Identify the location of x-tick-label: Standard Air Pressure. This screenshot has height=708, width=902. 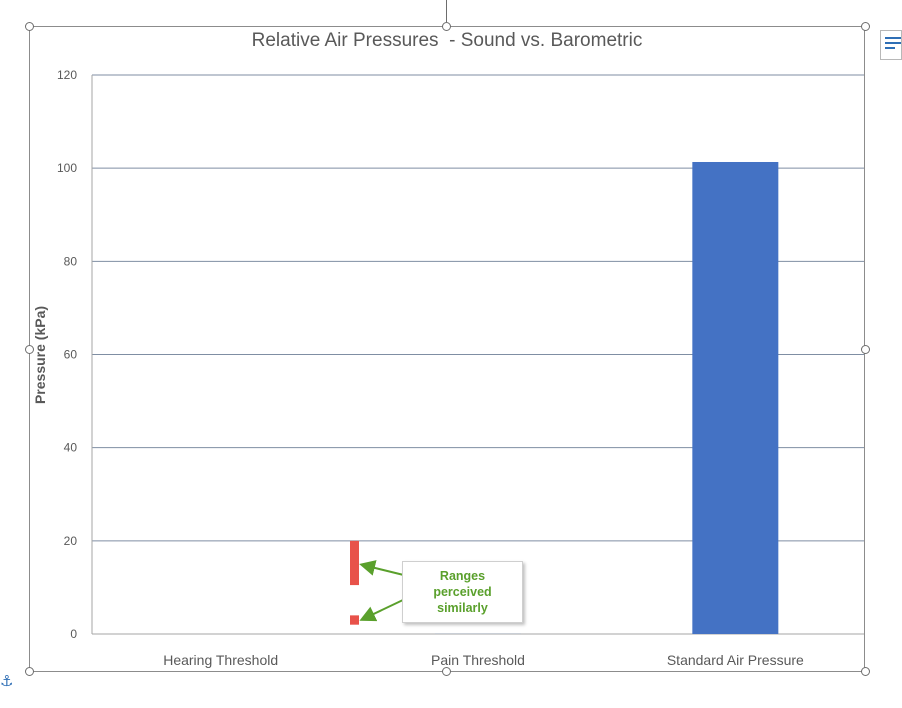
(735, 660).